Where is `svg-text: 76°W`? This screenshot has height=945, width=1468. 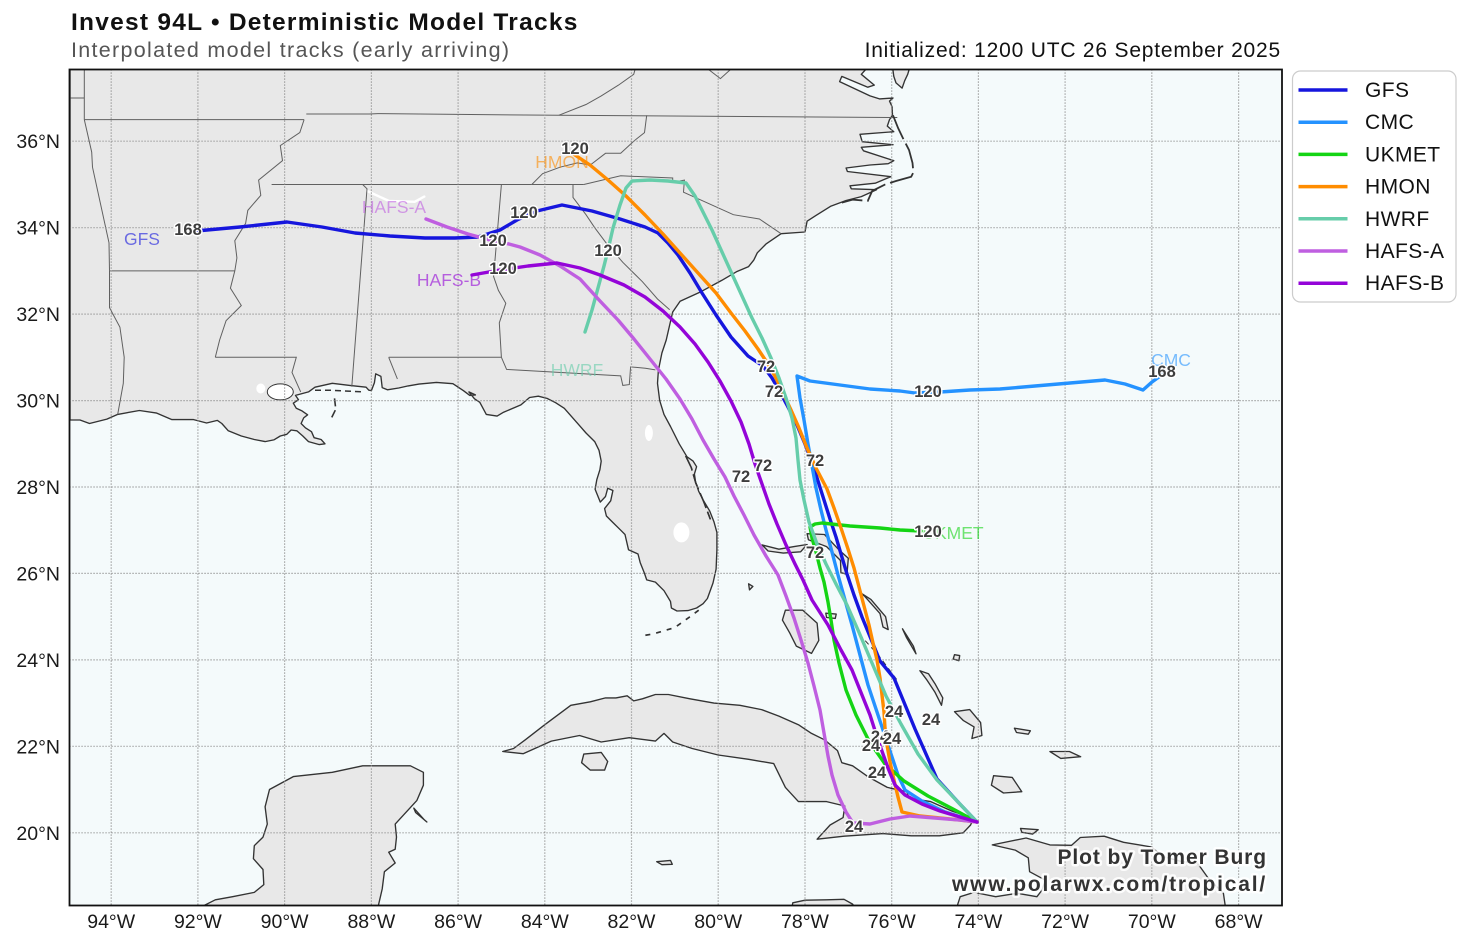
svg-text: 76°W is located at coordinates (892, 922).